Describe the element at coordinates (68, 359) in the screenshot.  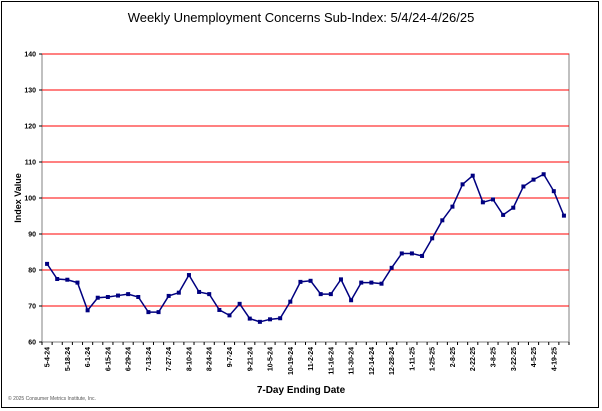
I see `x-tick-label: 5-18-24` at that location.